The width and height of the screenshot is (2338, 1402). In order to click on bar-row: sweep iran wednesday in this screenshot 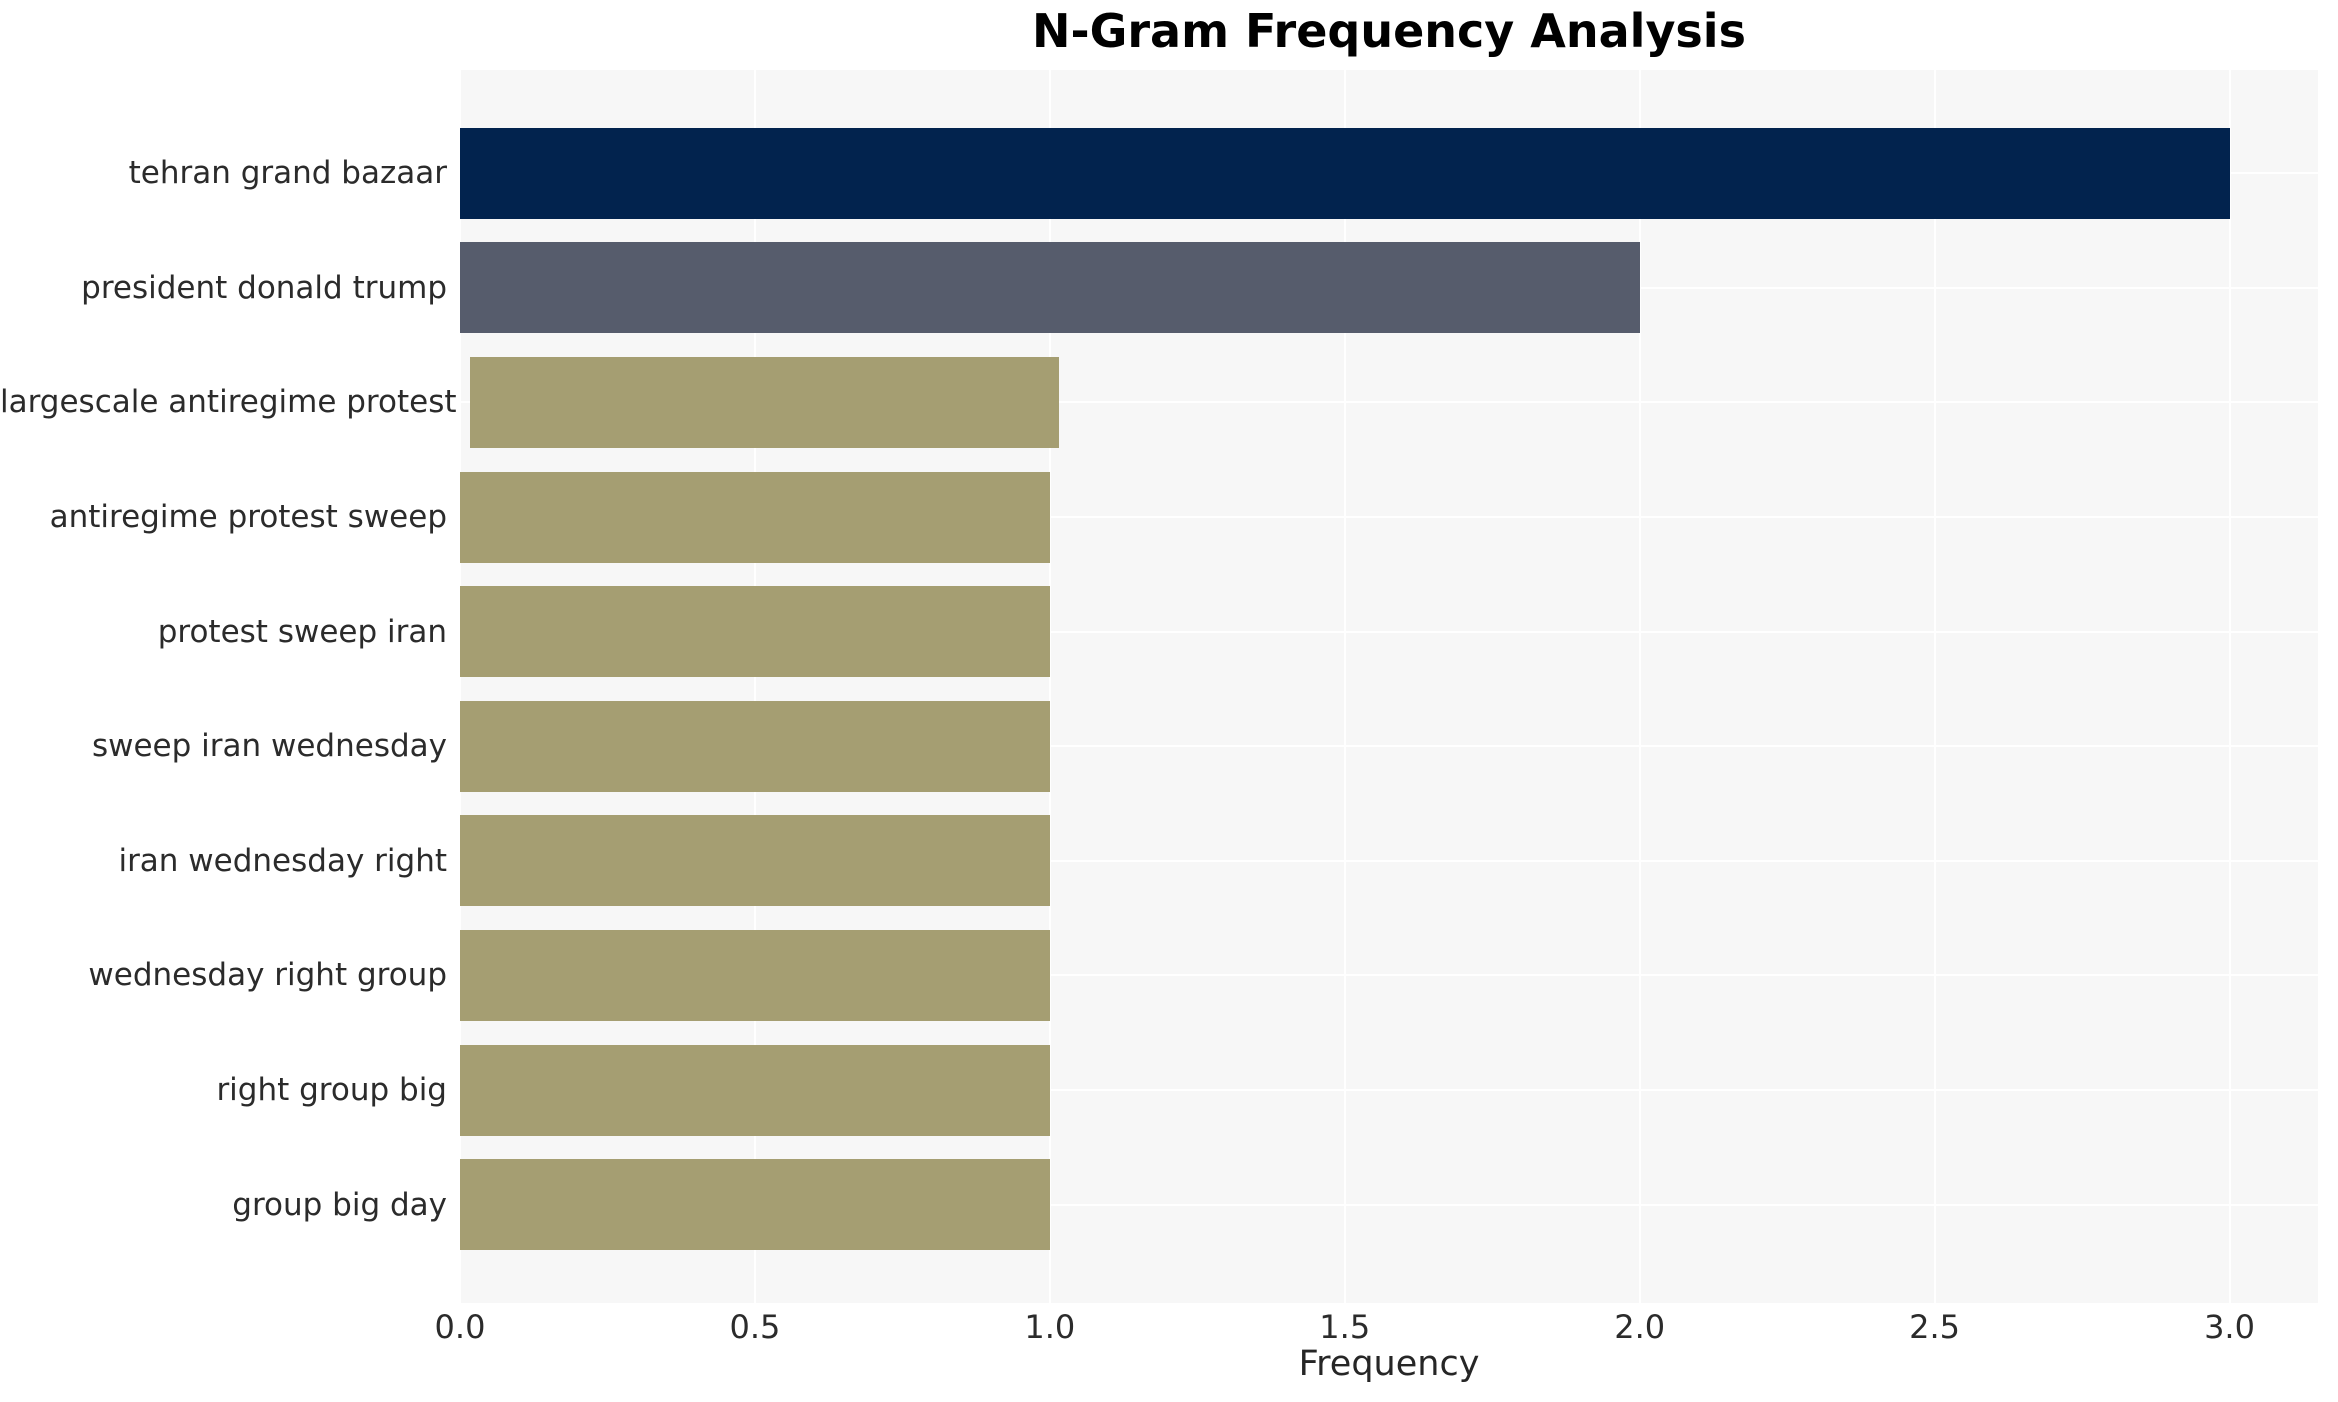, I will do `click(1159, 746)`.